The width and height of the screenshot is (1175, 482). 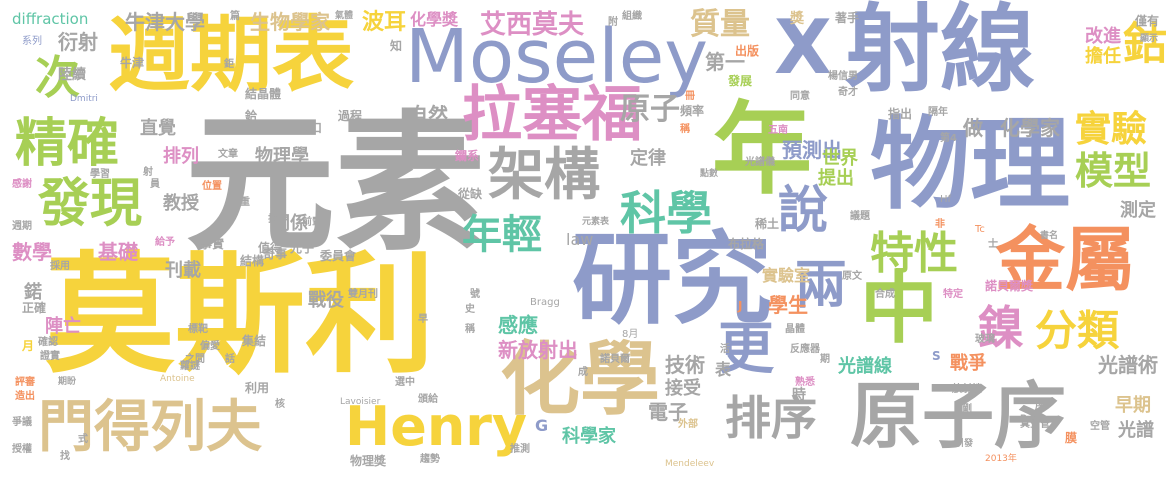 I want to click on word: 測定, so click(x=1138, y=210).